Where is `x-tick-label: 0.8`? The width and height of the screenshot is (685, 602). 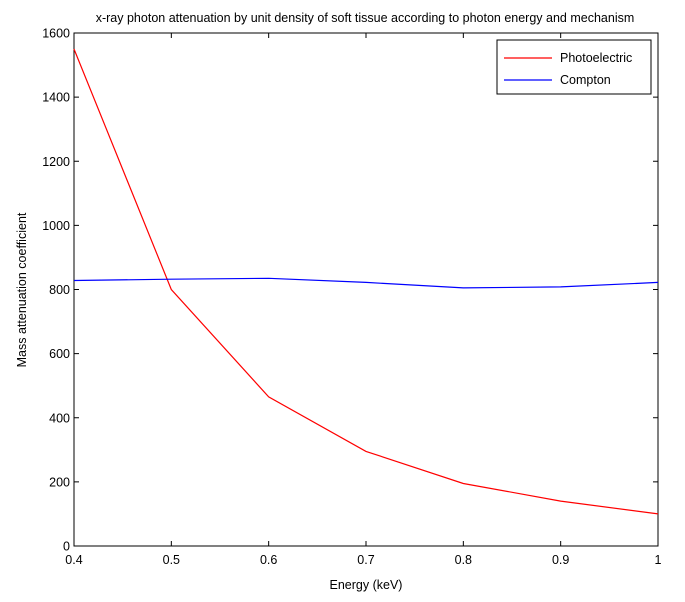 x-tick-label: 0.8 is located at coordinates (463, 560).